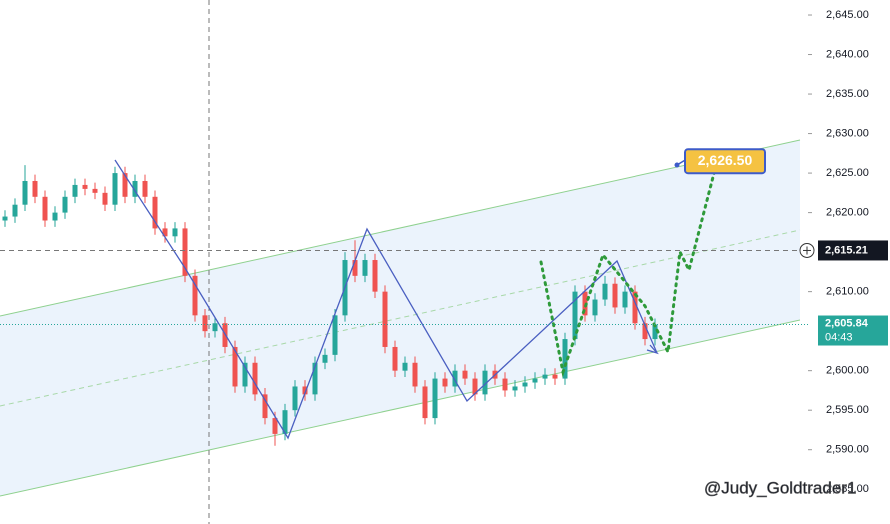 The height and width of the screenshot is (524, 890). I want to click on target-anchor, so click(677, 165).